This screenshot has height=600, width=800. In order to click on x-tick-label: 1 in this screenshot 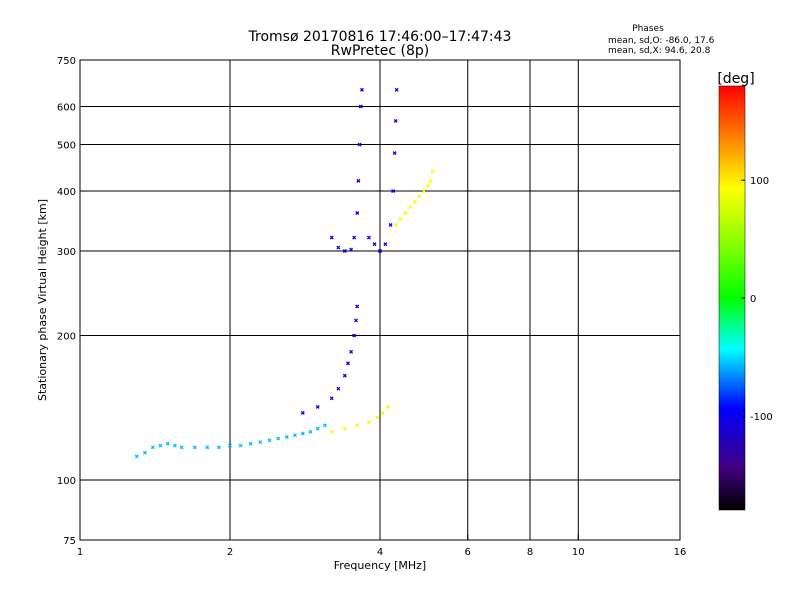, I will do `click(80, 552)`.